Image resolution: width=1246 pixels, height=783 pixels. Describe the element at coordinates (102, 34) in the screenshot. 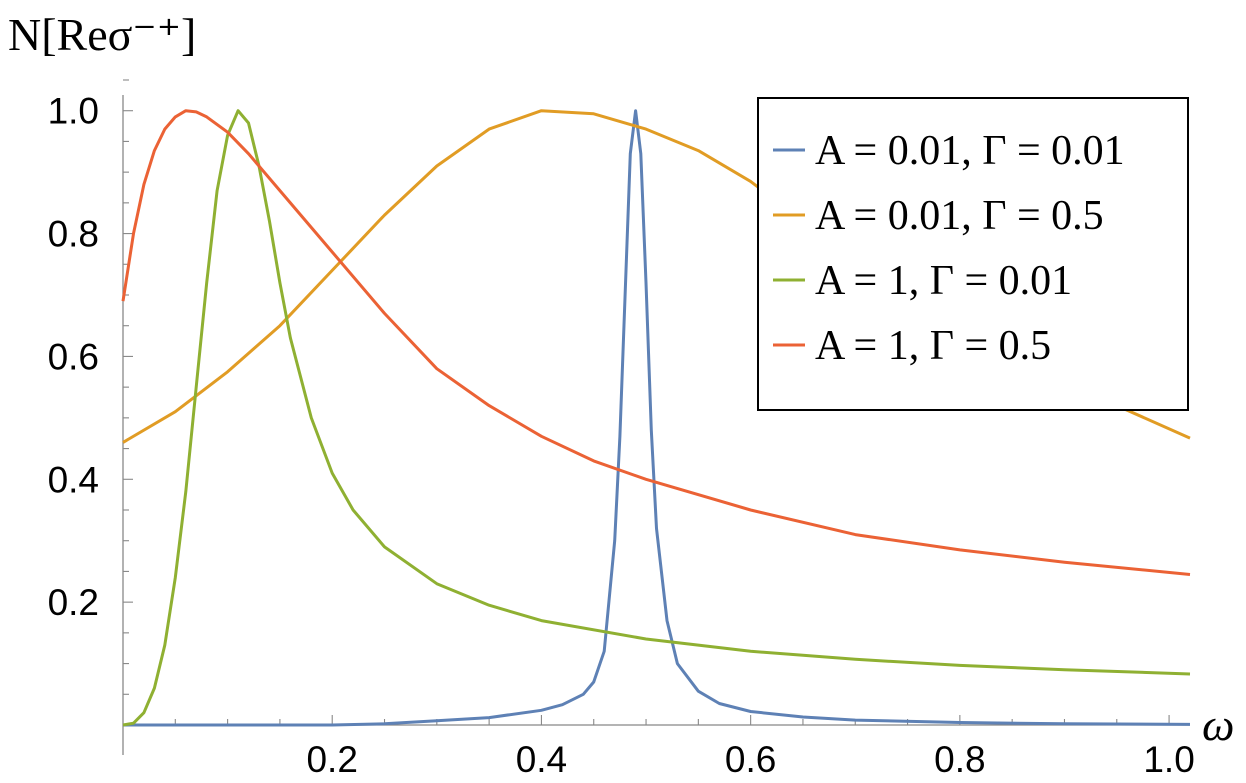

I see `y-axis-title: N[Reσ⁻⁺]` at that location.